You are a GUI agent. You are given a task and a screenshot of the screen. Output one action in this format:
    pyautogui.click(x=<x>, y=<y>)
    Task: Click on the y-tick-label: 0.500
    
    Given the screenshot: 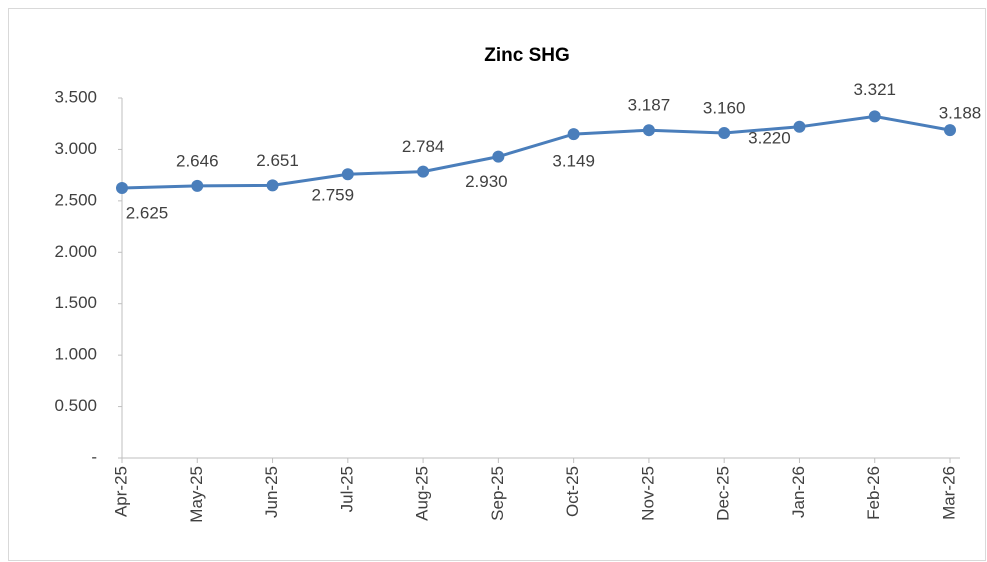 What is the action you would take?
    pyautogui.click(x=75, y=405)
    